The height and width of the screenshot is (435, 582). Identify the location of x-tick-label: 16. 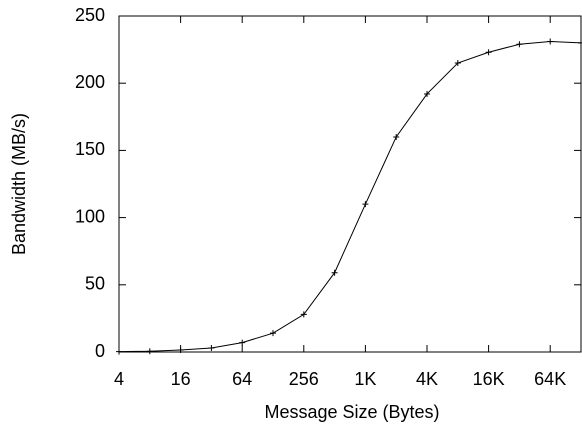
(181, 379).